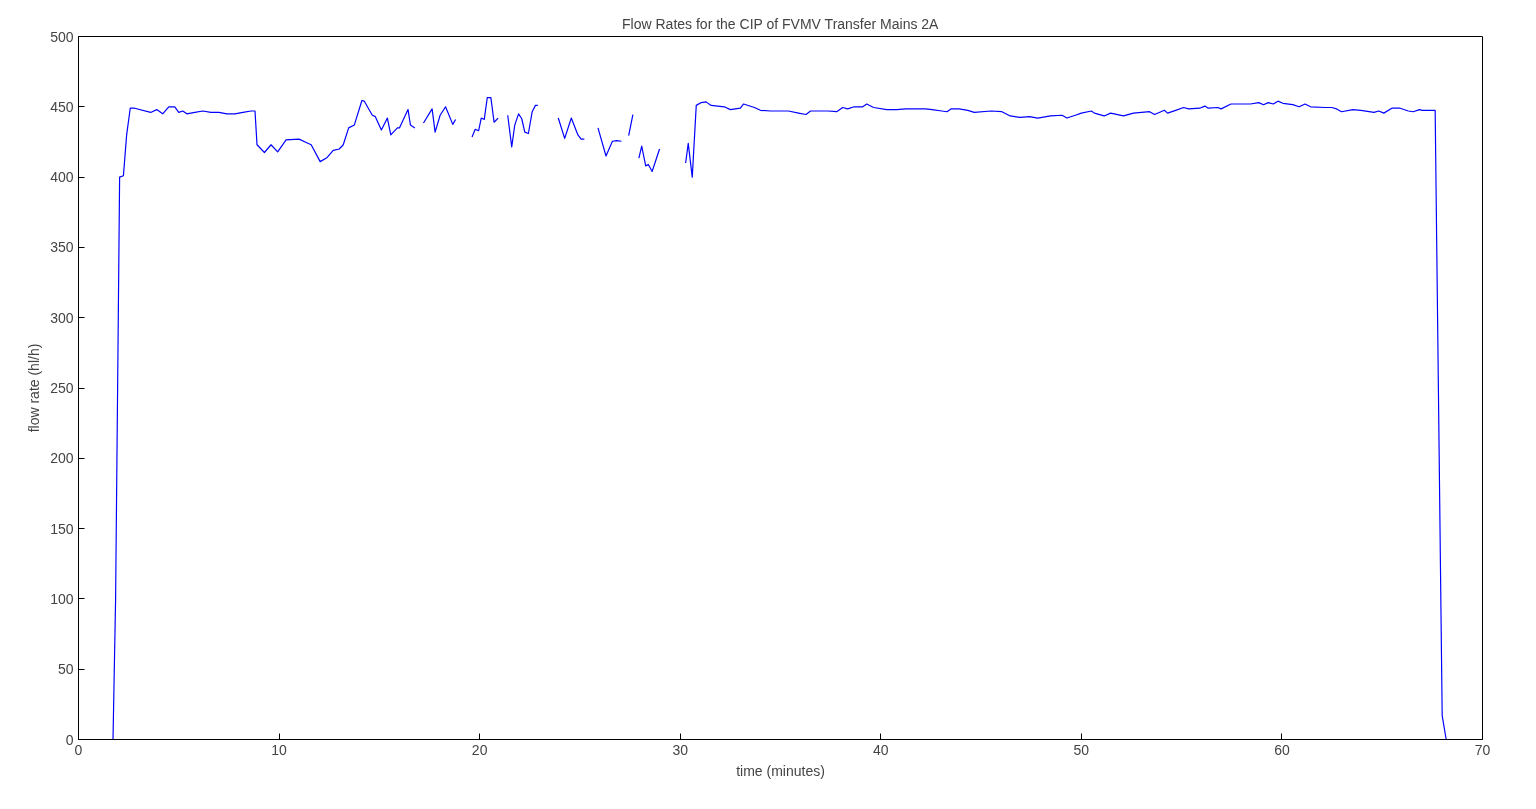 The image size is (1536, 809). Describe the element at coordinates (1081, 749) in the screenshot. I see `x-tick-label: 50` at that location.